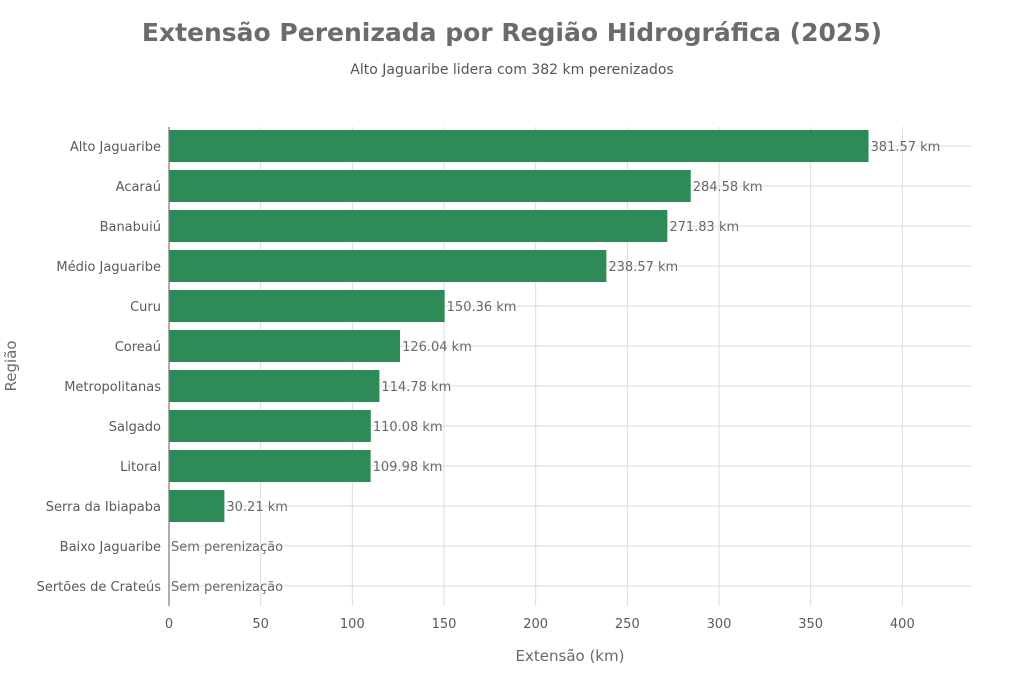 Image resolution: width=1024 pixels, height=683 pixels. I want to click on x-tick-label: 250, so click(627, 624).